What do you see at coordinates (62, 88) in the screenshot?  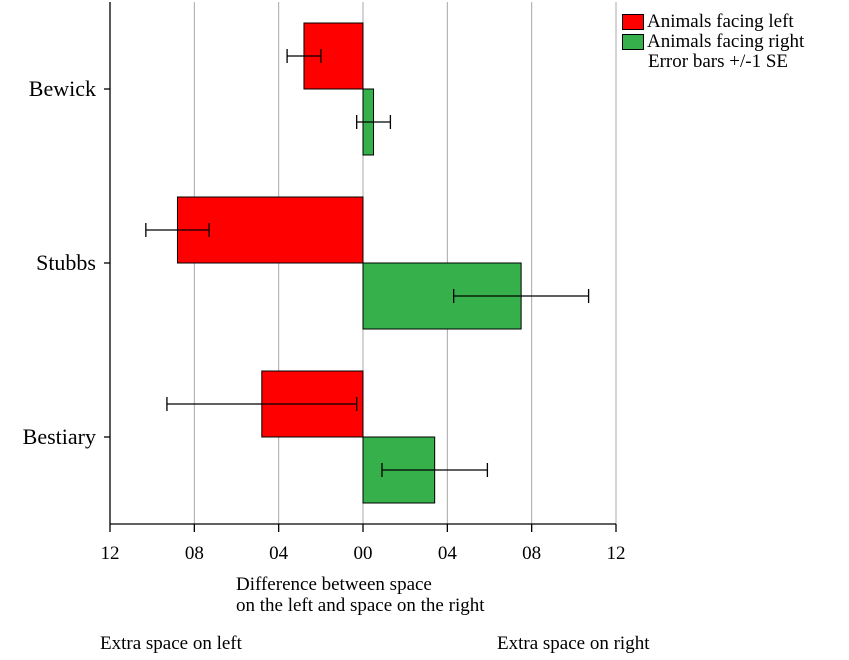 I see `category-label: Bewick` at bounding box center [62, 88].